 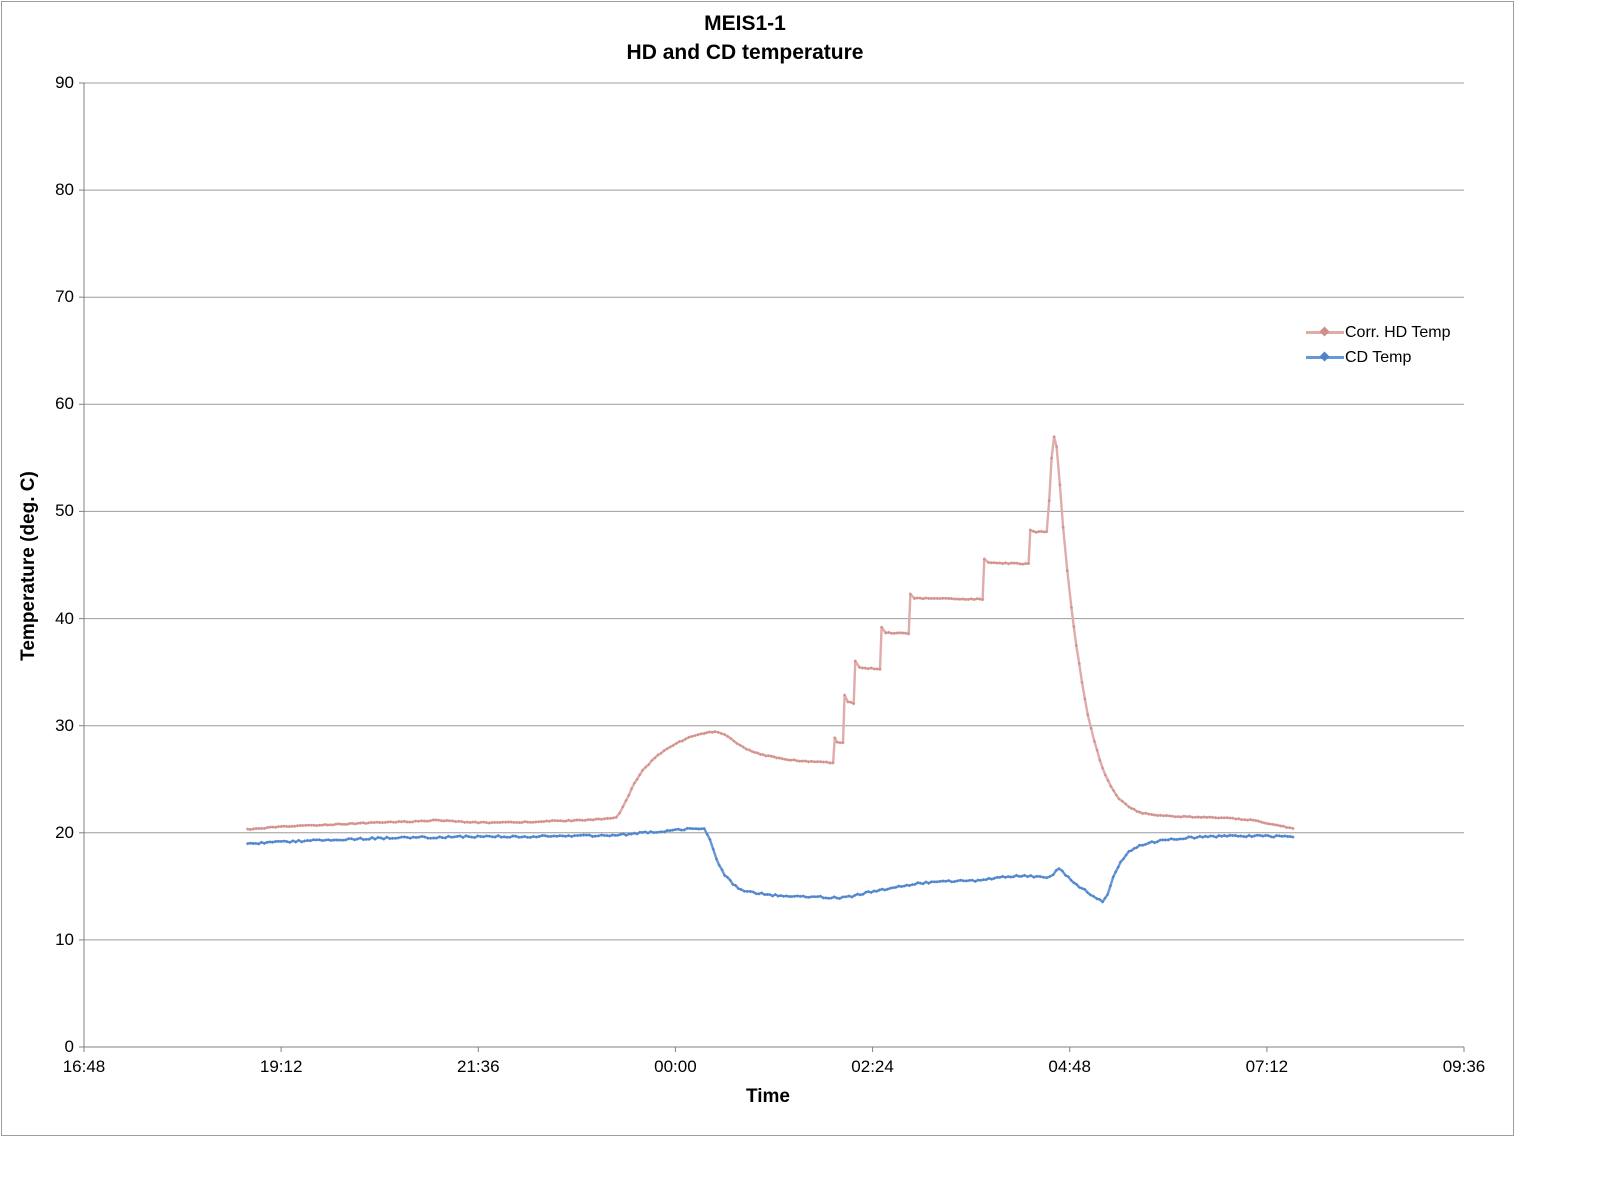 What do you see at coordinates (84, 1066) in the screenshot?
I see `x-tick-label: 16:48` at bounding box center [84, 1066].